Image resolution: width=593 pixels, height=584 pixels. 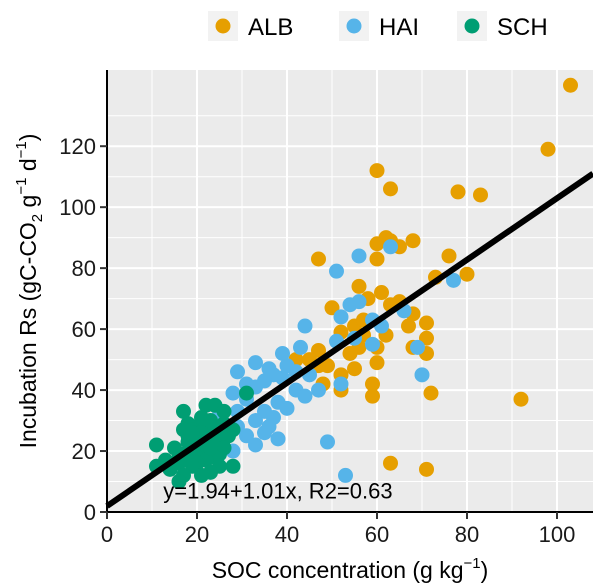 What do you see at coordinates (29, 291) in the screenshot?
I see `y-axis-title: Incubation Rs (gC-CO2 g−1 d−1)` at bounding box center [29, 291].